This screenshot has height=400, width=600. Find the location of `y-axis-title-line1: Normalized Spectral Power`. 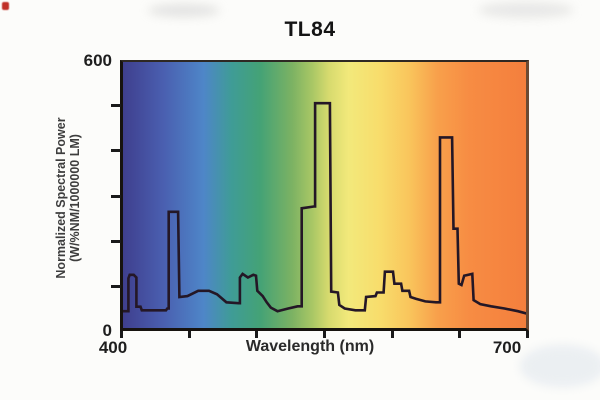

y-axis-title-line1: Normalized Spectral Power is located at coordinates (61, 198).